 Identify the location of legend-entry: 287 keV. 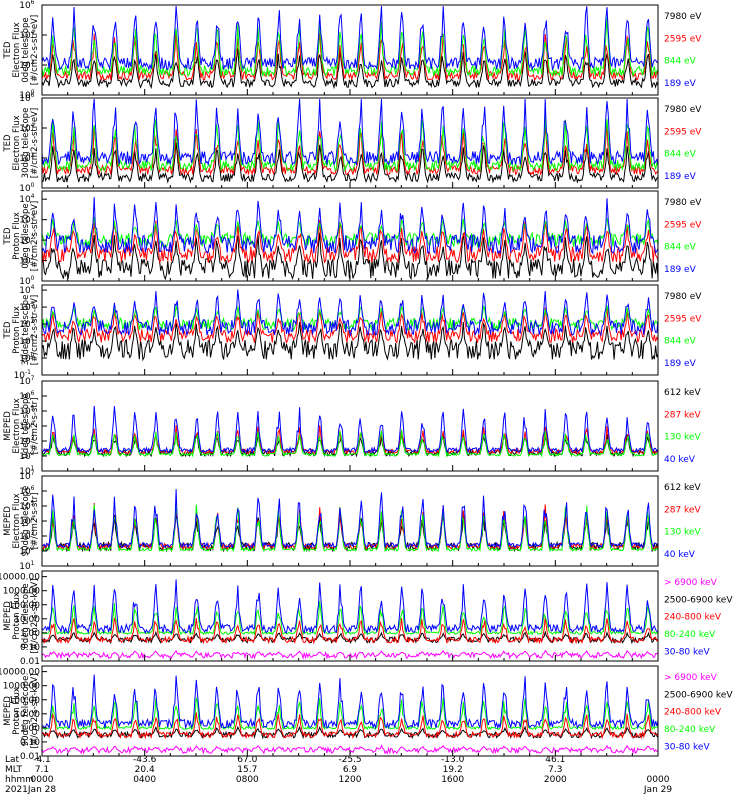
(682, 415).